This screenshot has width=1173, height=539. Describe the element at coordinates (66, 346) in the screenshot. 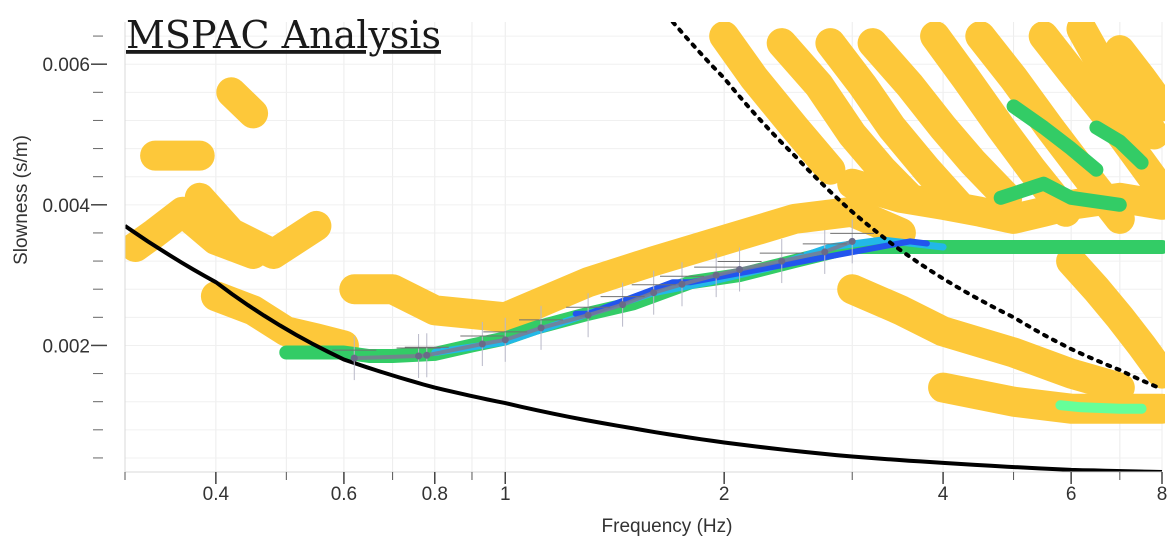

I see `y-tick-label: 0.002` at that location.